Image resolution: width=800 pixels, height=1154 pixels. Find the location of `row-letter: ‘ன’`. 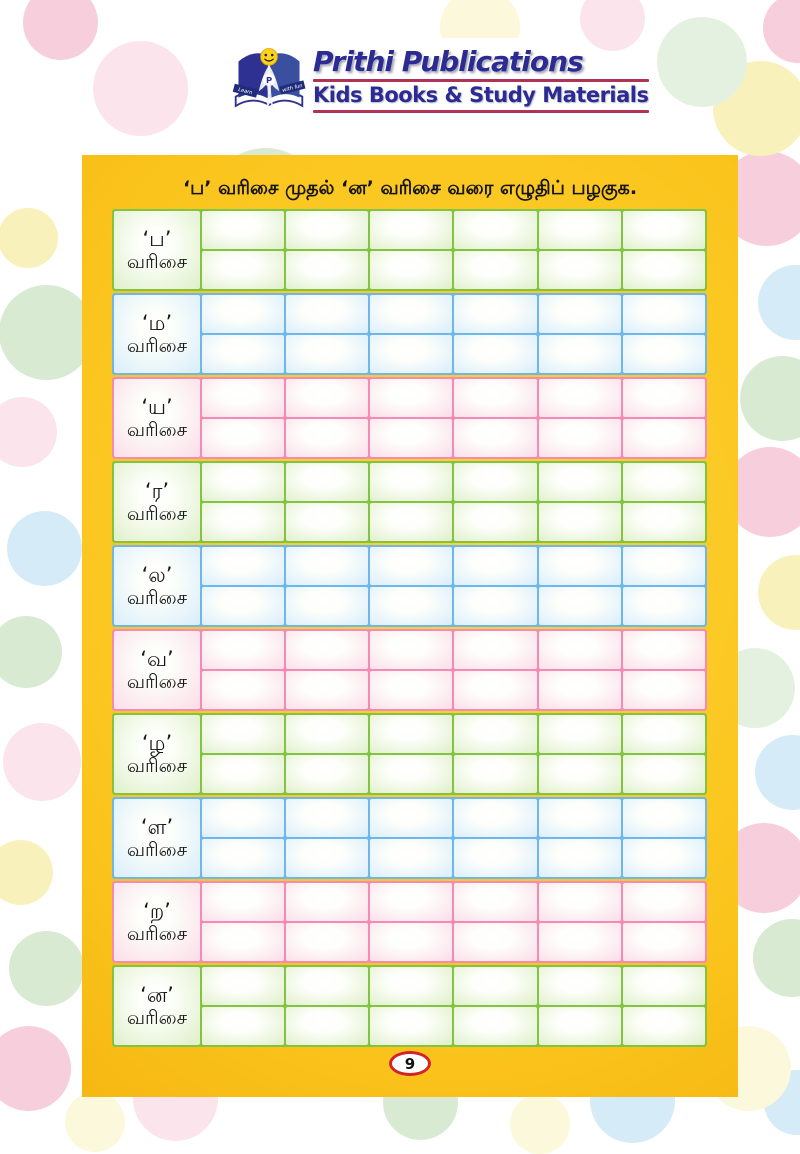

row-letter: ‘ன’ is located at coordinates (157, 995).